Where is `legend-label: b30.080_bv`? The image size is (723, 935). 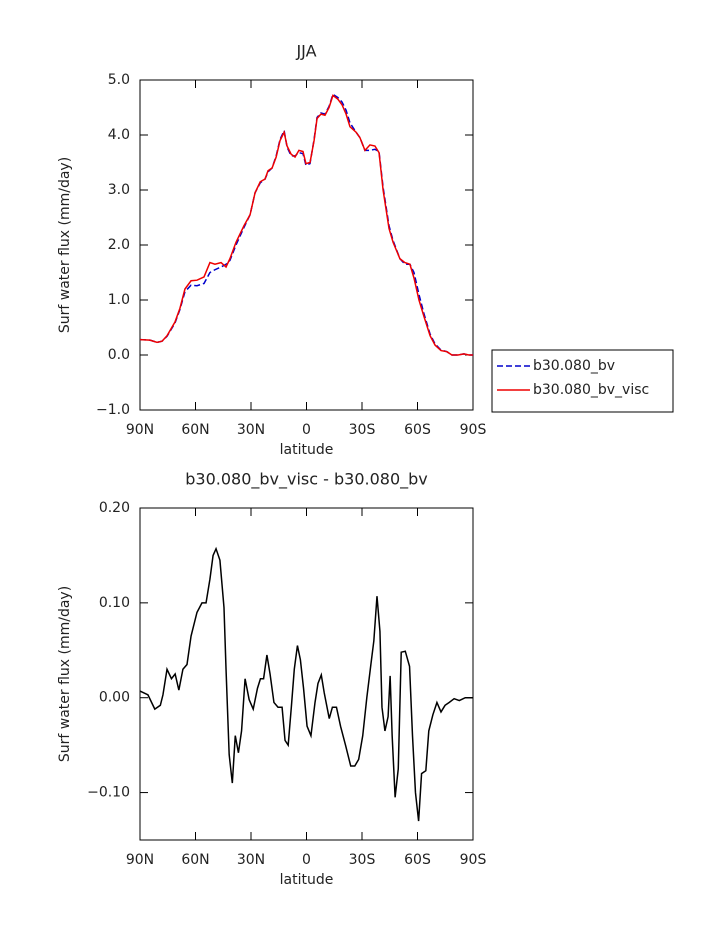 legend-label: b30.080_bv is located at coordinates (574, 366).